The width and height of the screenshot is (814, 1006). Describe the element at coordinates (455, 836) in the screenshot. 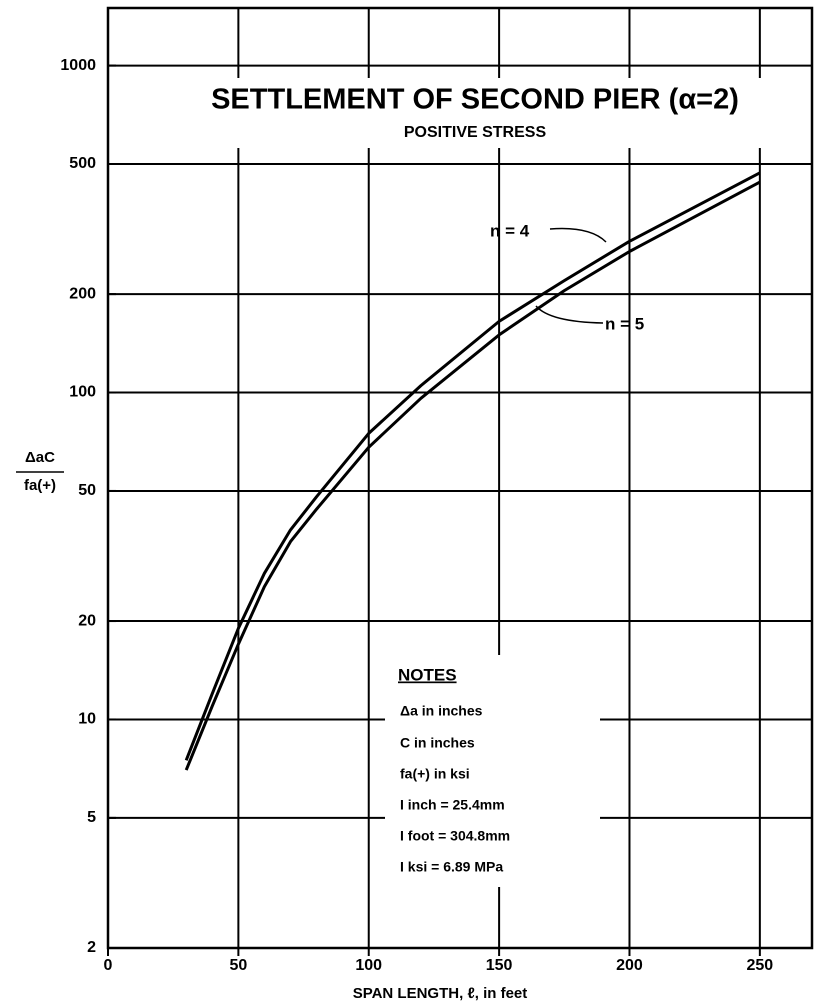

I see `note: I foot = 304.8mm` at that location.